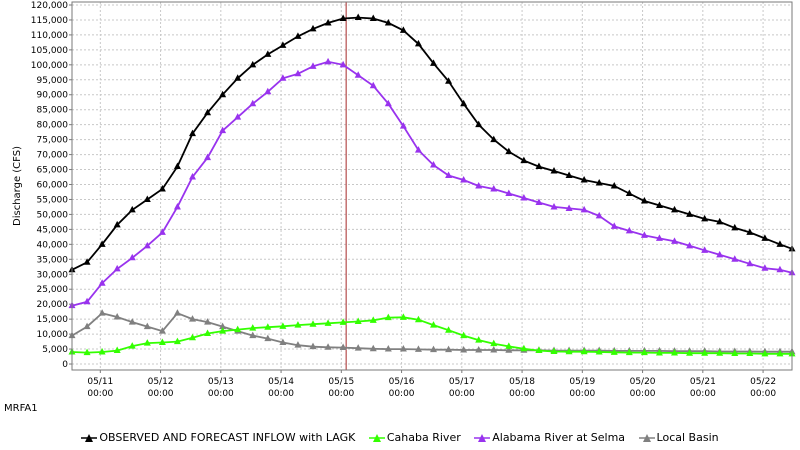  Describe the element at coordinates (678, 437) in the screenshot. I see `legend-item-local: Local Basin` at that location.